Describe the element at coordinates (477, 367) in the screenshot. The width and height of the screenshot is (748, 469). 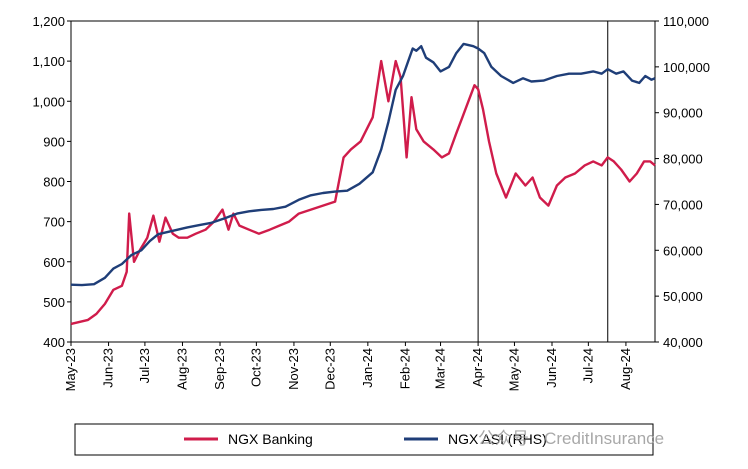
I see `x-tick-label: Apr-24` at that location.